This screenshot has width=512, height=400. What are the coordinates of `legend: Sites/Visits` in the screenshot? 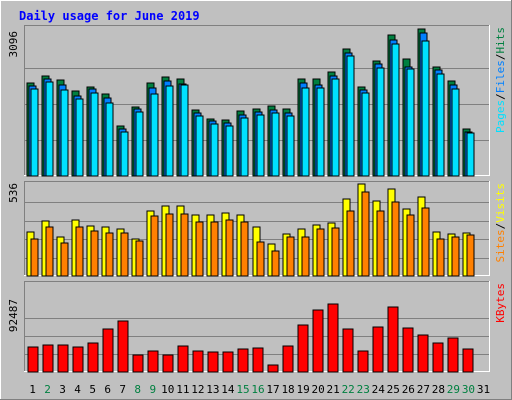 It's located at (500, 223).